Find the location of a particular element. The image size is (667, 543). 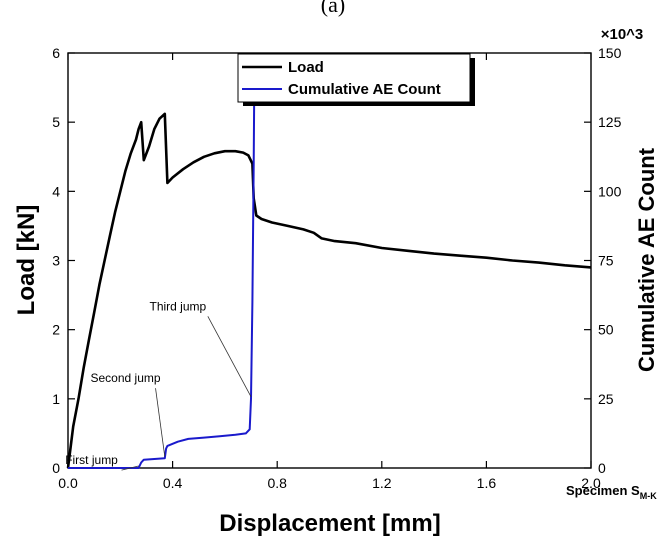

annotation-label: First jump is located at coordinates (91, 460).